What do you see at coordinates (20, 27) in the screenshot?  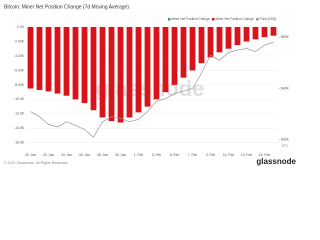 I see `y-tick-label: 0.00` at bounding box center [20, 27].